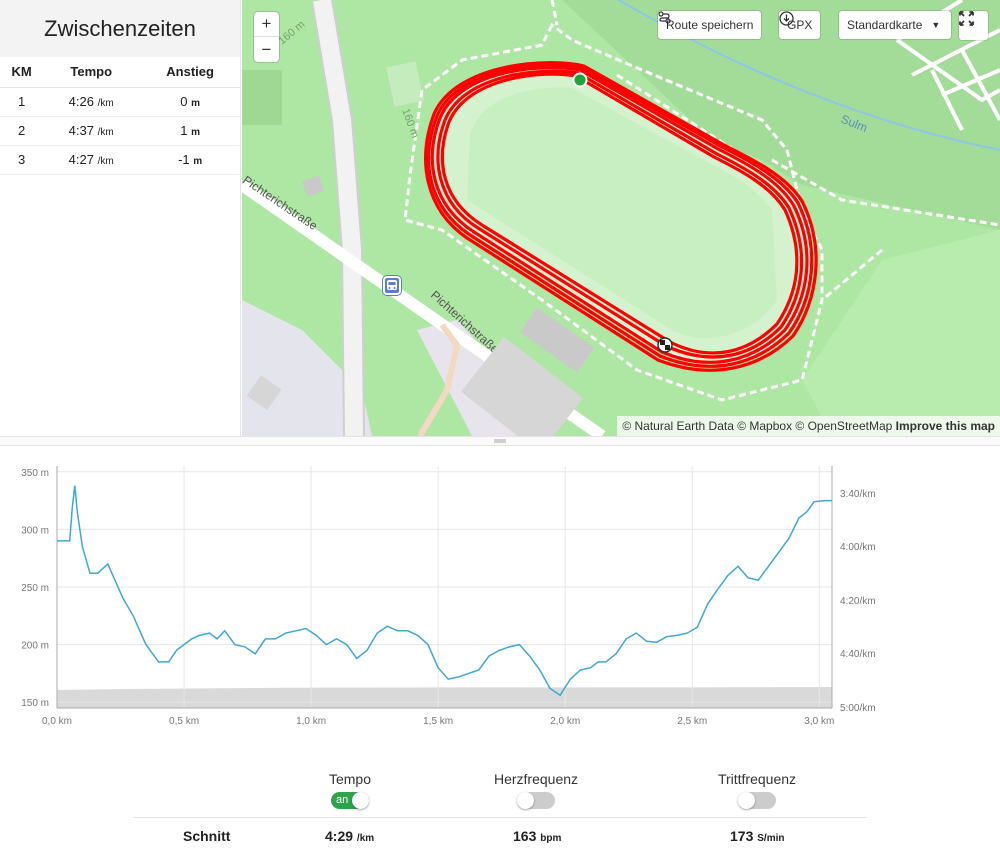 Image resolution: width=1000 pixels, height=853 pixels. What do you see at coordinates (580, 80) in the screenshot?
I see `route-start-marker` at bounding box center [580, 80].